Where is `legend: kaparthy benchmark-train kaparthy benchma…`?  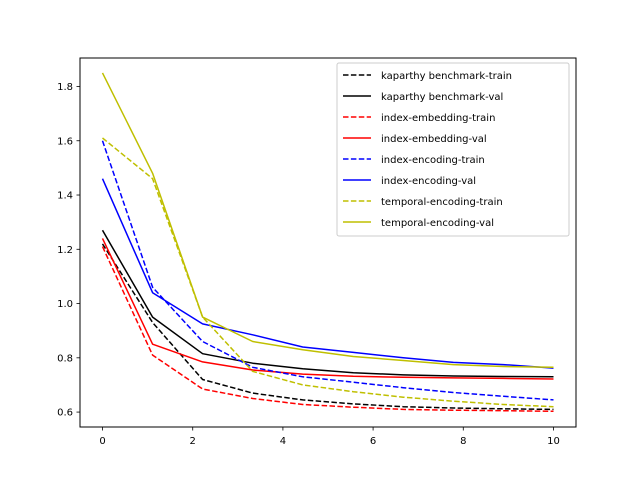 legend: kaparthy benchmark-train kaparthy benchma… is located at coordinates (453, 149).